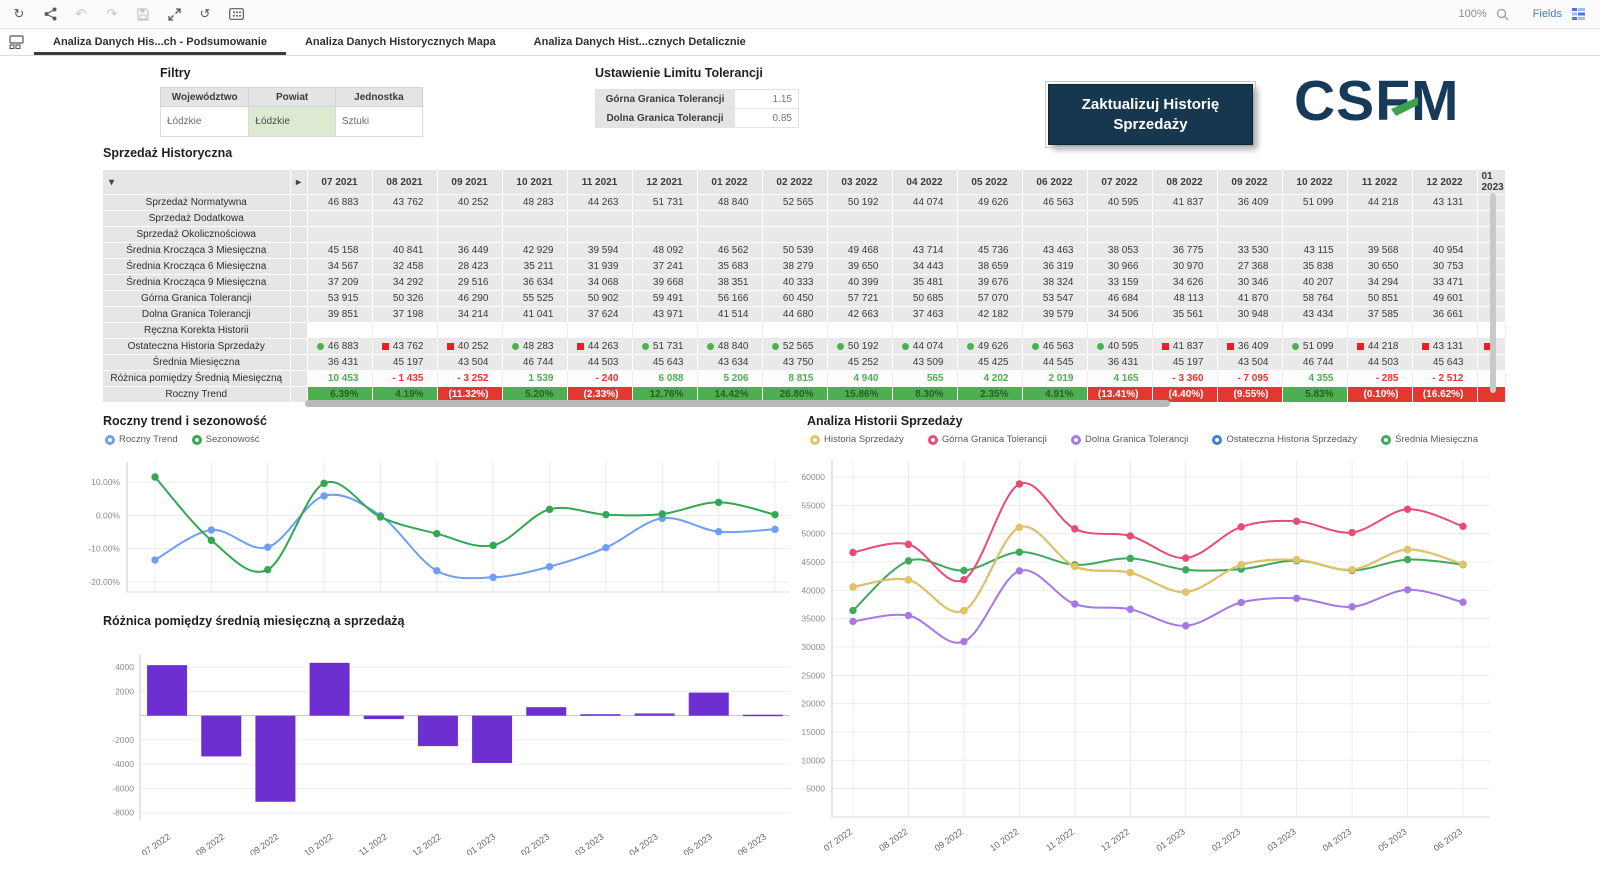 The image size is (1600, 873). Describe the element at coordinates (143, 14) in the screenshot. I see `save-icon` at that location.